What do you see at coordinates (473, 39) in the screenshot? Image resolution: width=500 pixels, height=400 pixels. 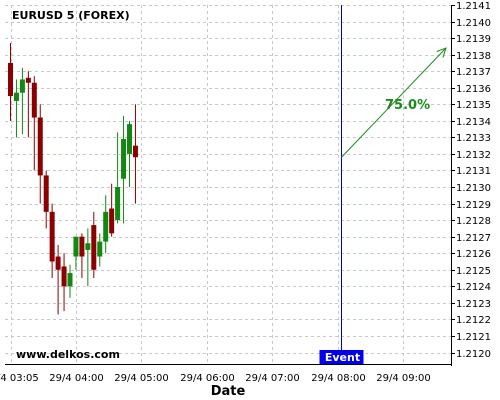 I see `y-tick-label: 1.2139` at bounding box center [473, 39].